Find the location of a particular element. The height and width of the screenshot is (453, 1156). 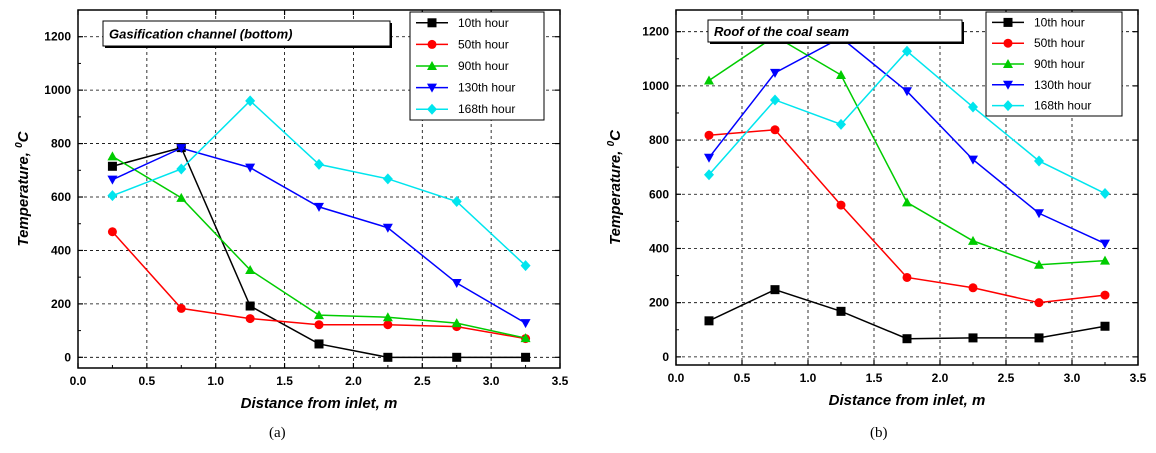

y-tick-label: 1200 is located at coordinates (655, 32).